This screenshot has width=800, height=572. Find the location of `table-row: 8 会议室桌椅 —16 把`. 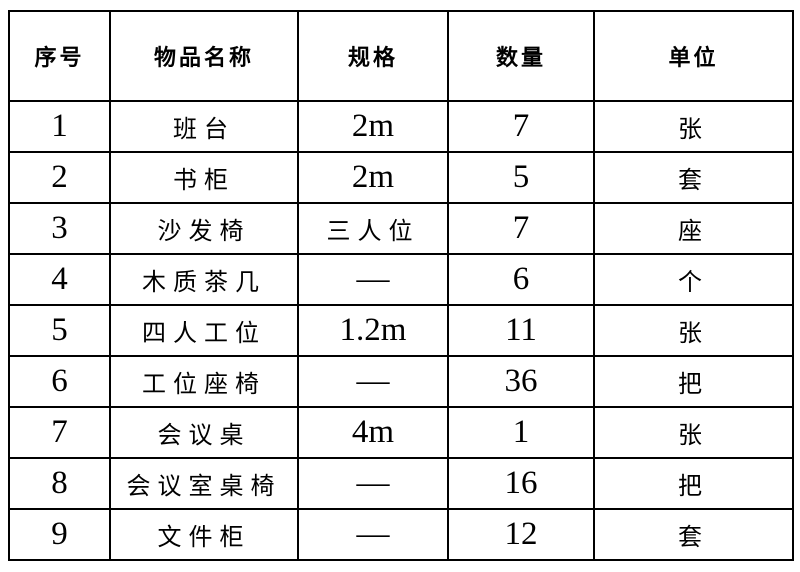

table-row: 8 会议室桌椅 —16 把 is located at coordinates (401, 483).